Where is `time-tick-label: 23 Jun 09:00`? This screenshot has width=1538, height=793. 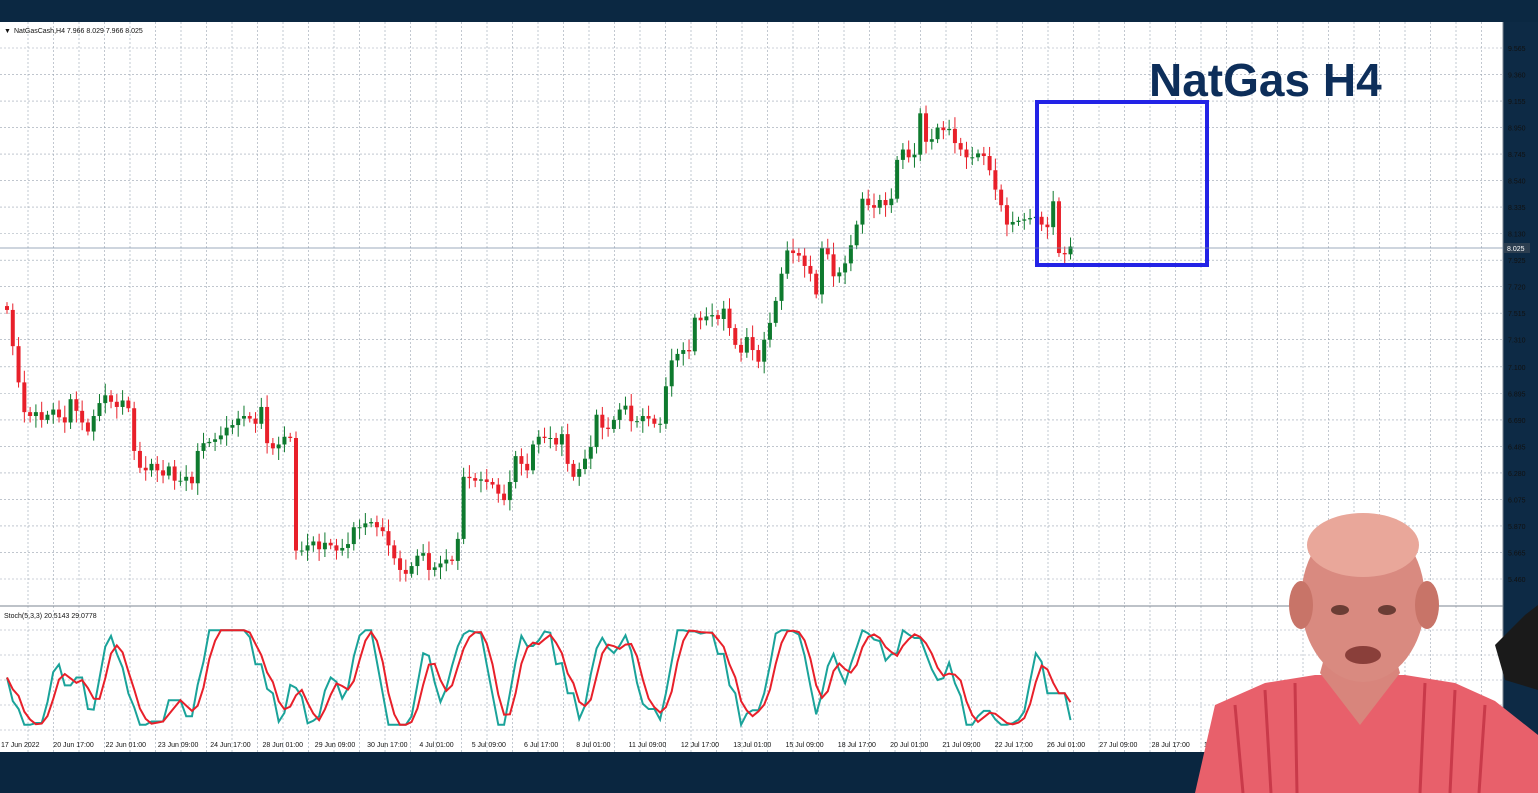 time-tick-label: 23 Jun 09:00 is located at coordinates (178, 745).